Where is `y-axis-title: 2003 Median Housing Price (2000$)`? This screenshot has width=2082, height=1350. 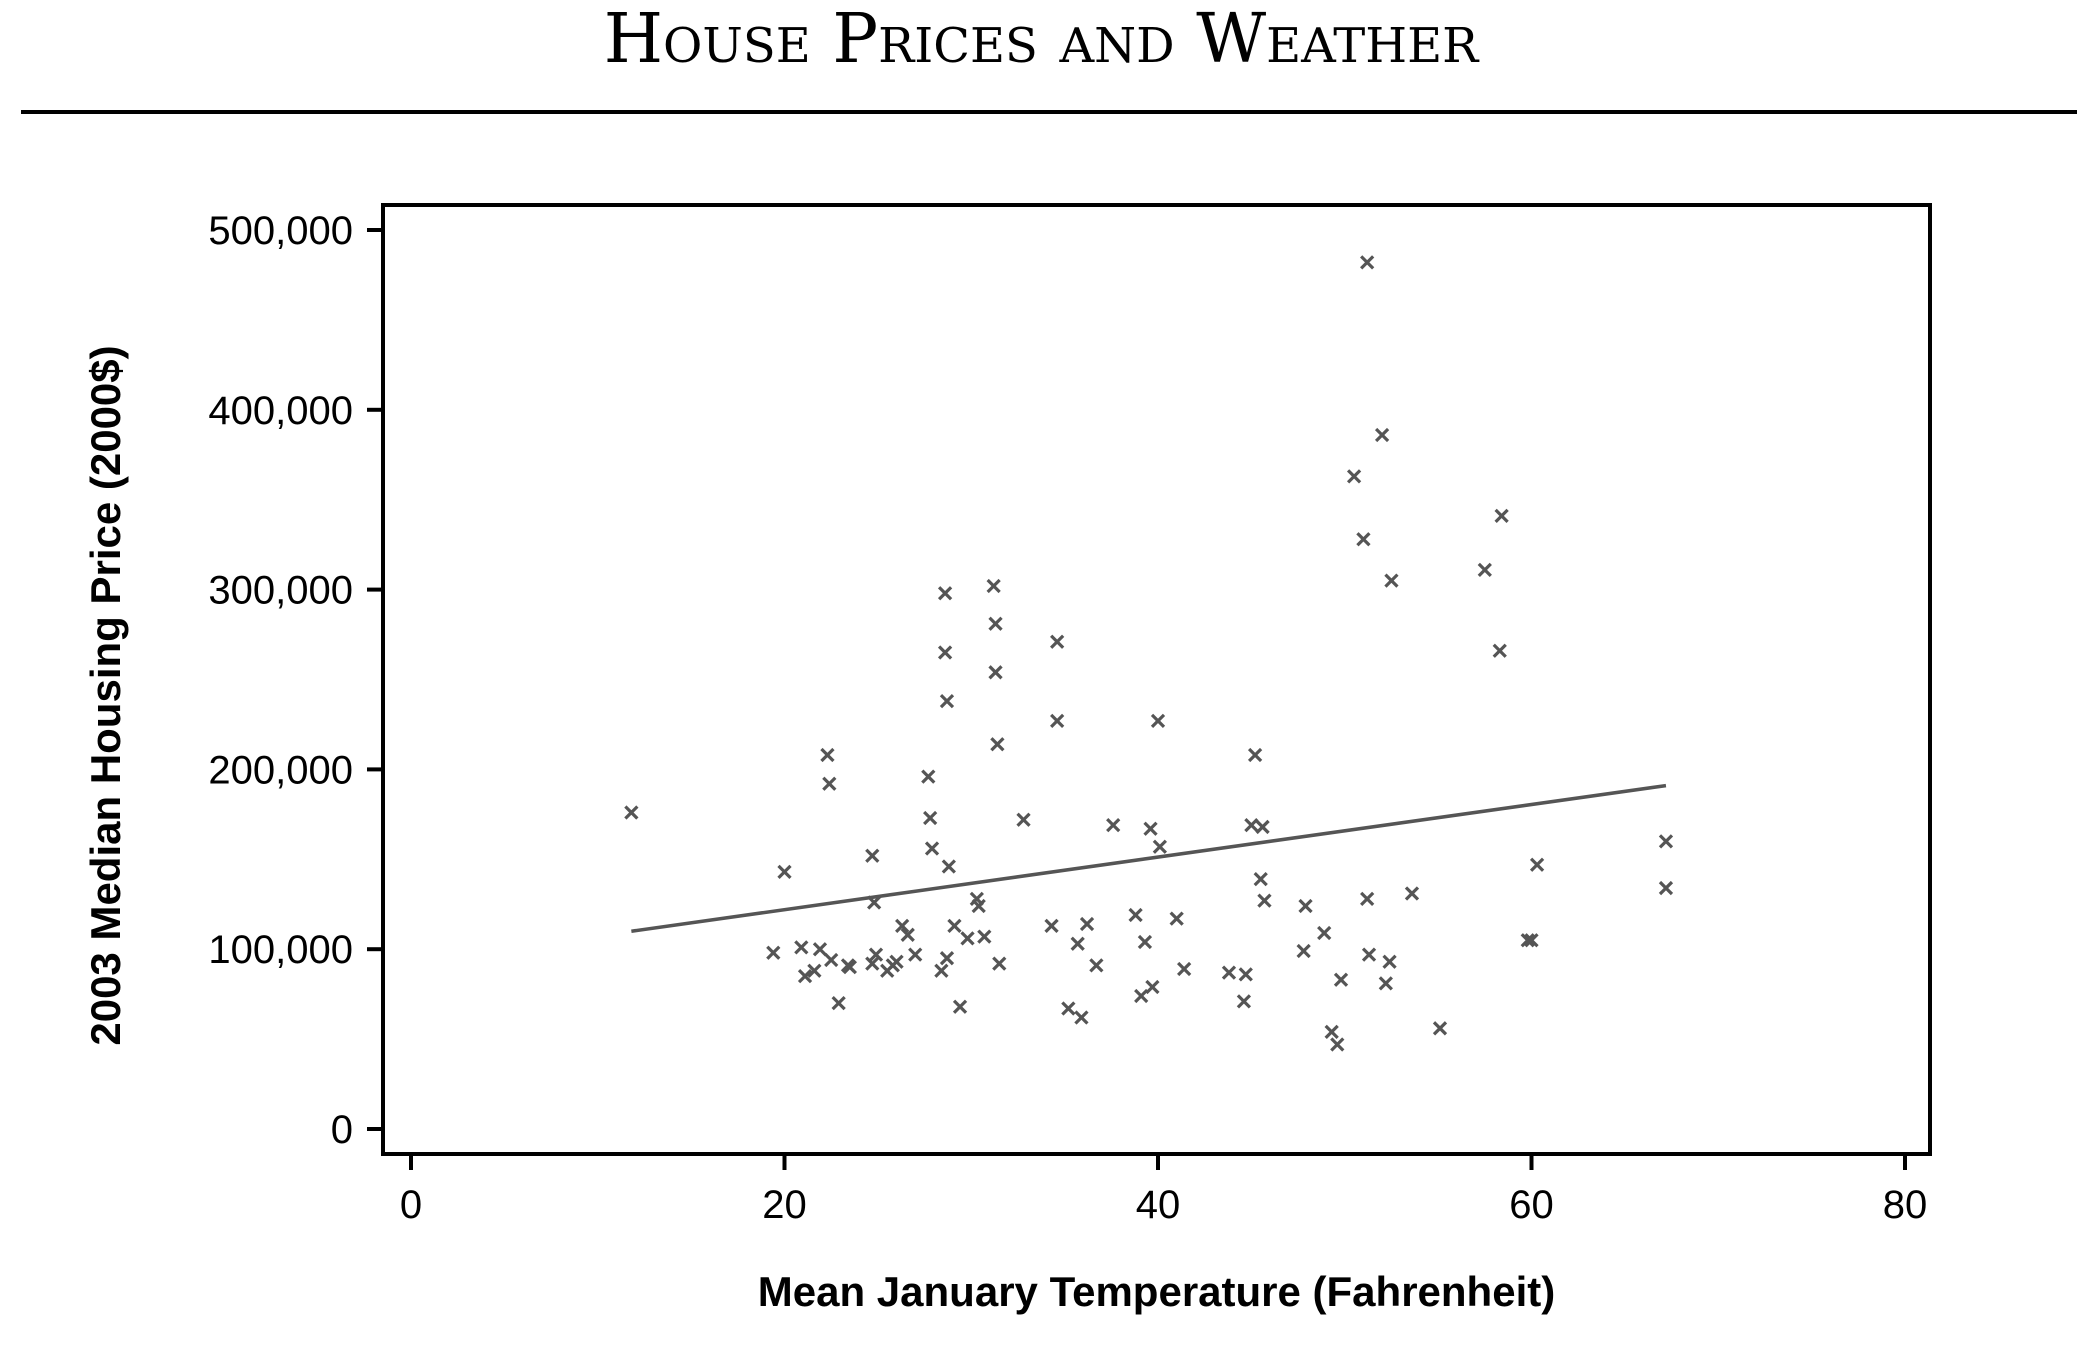 y-axis-title: 2003 Median Housing Price (2000$) is located at coordinates (105, 695).